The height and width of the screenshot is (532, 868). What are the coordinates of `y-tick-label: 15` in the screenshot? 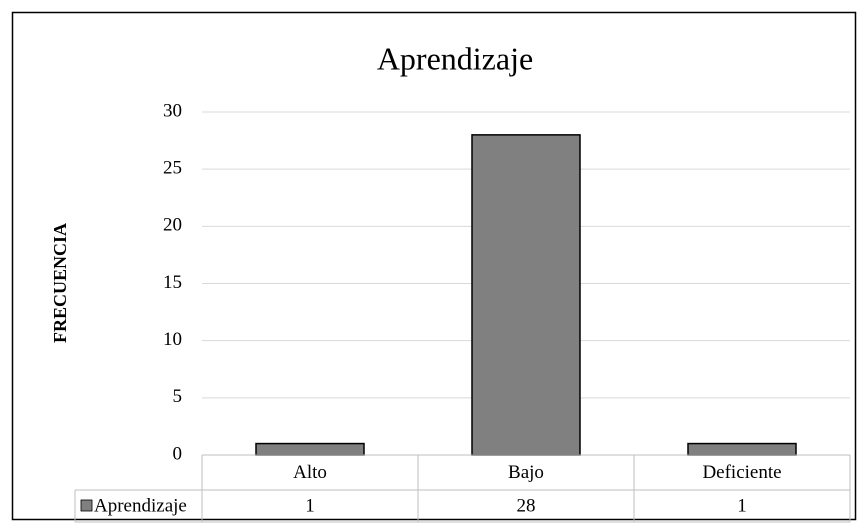 It's located at (172, 282).